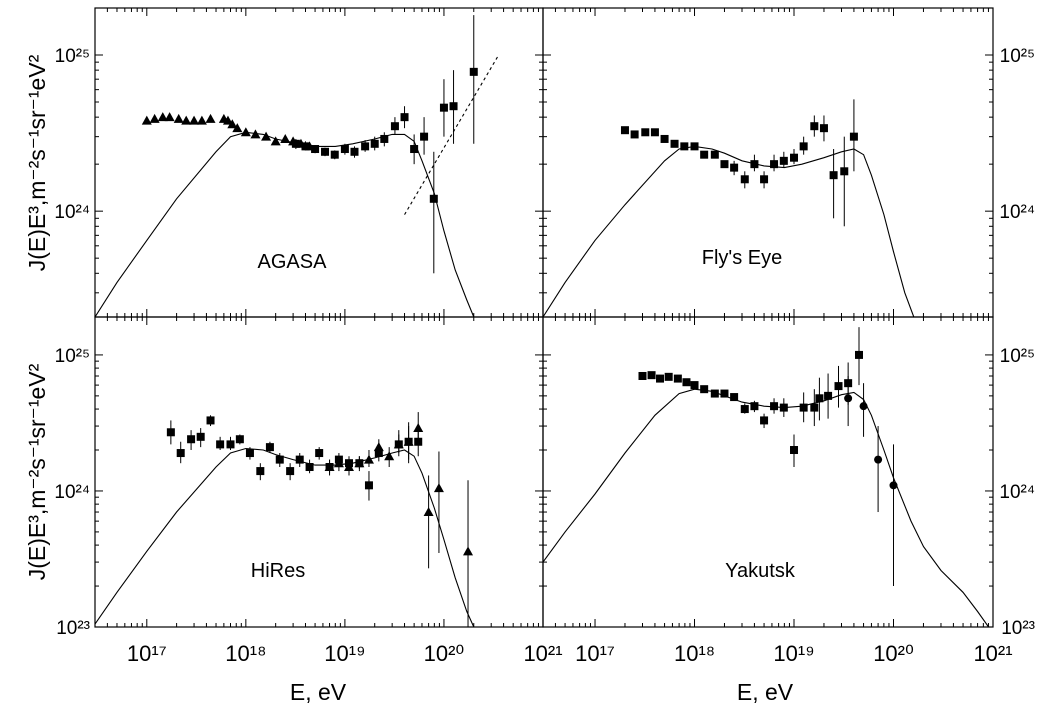  What do you see at coordinates (293, 262) in the screenshot?
I see `panel-label: AGASA` at bounding box center [293, 262].